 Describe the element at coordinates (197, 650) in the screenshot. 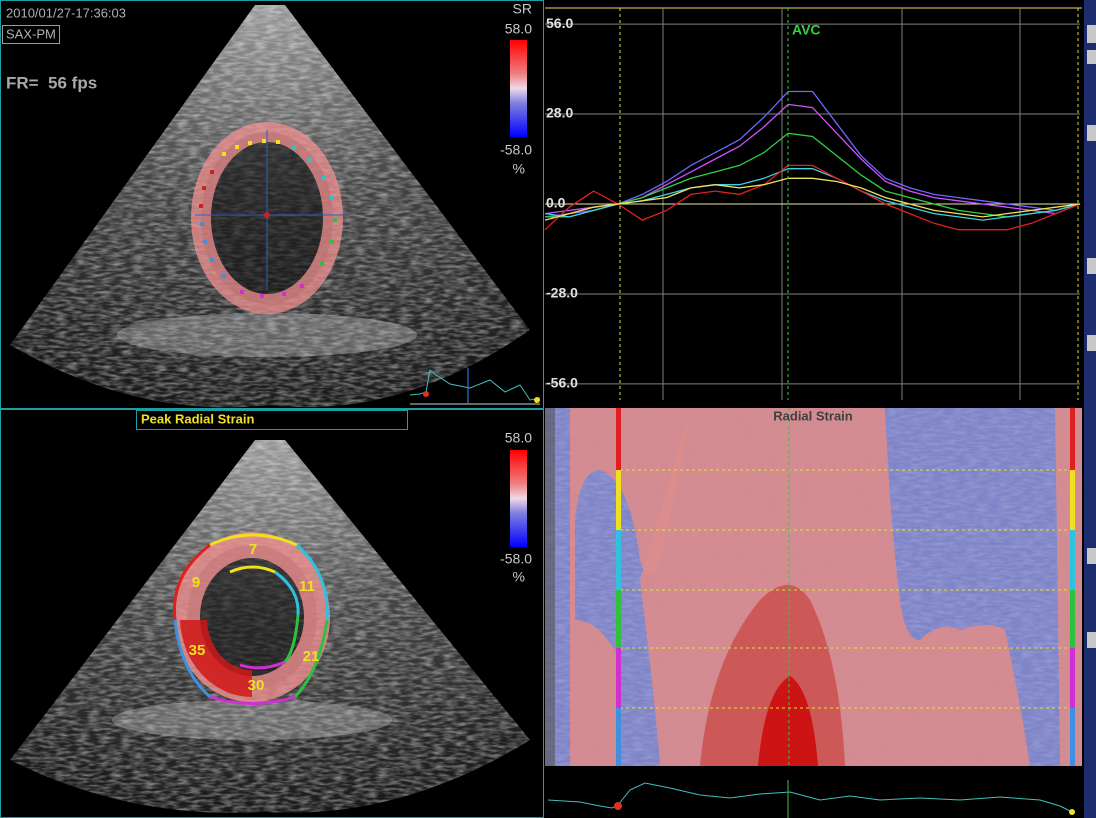

I see `segment-value: 35` at that location.